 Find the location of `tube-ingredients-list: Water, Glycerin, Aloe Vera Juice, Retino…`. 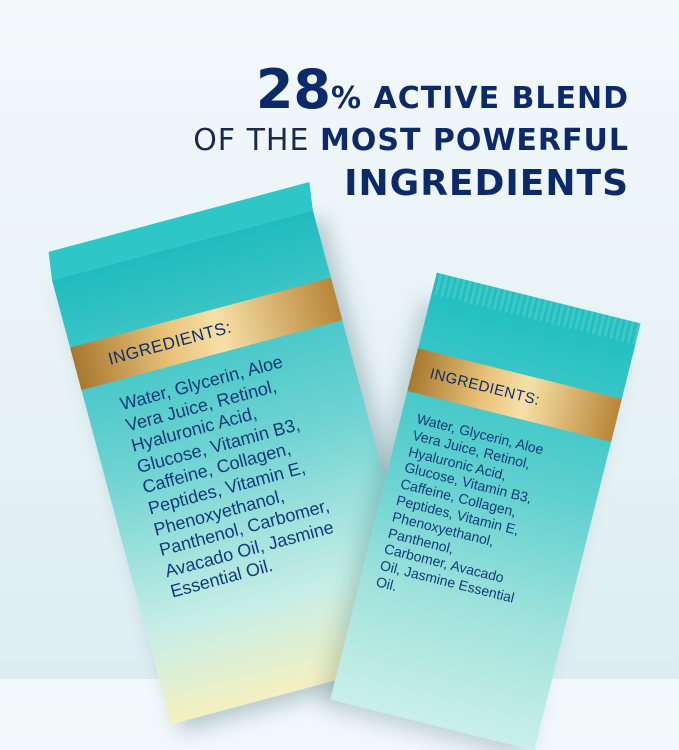

tube-ingredients-list: Water, Glycerin, Aloe Vera Juice, Retino… is located at coordinates (460, 508).